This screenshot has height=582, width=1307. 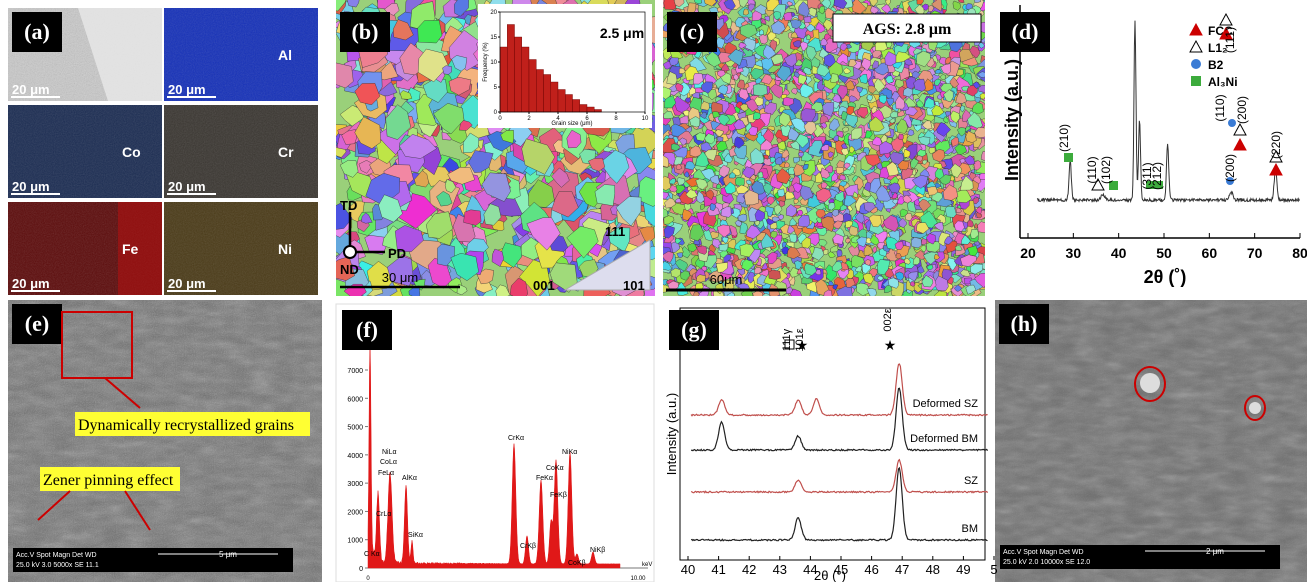 I want to click on panel-label: (h), so click(x=1024, y=323).